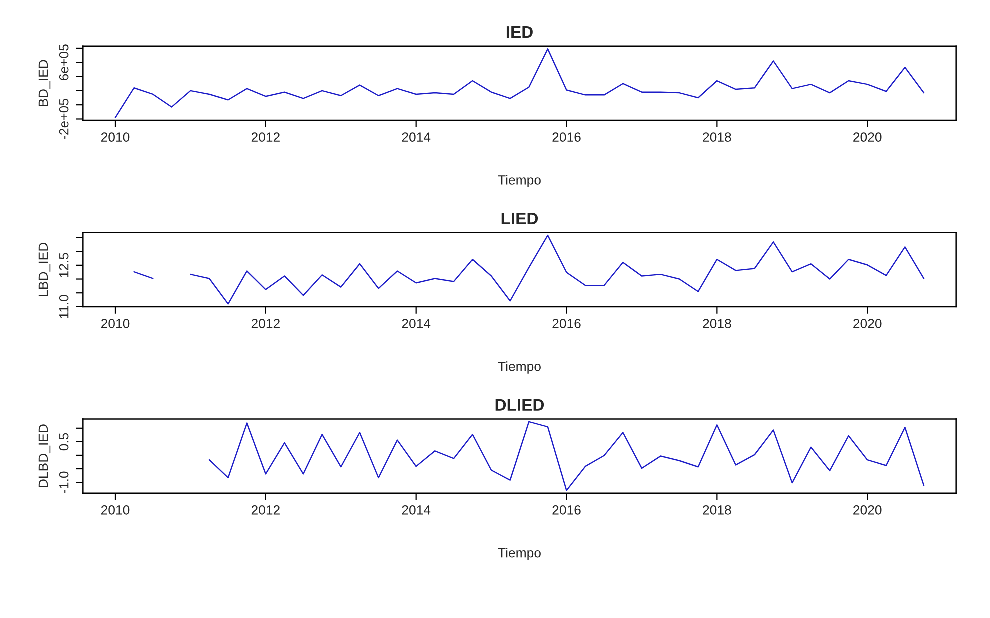 This screenshot has width=990, height=618. What do you see at coordinates (519, 32) in the screenshot?
I see `chart-title: IED` at bounding box center [519, 32].